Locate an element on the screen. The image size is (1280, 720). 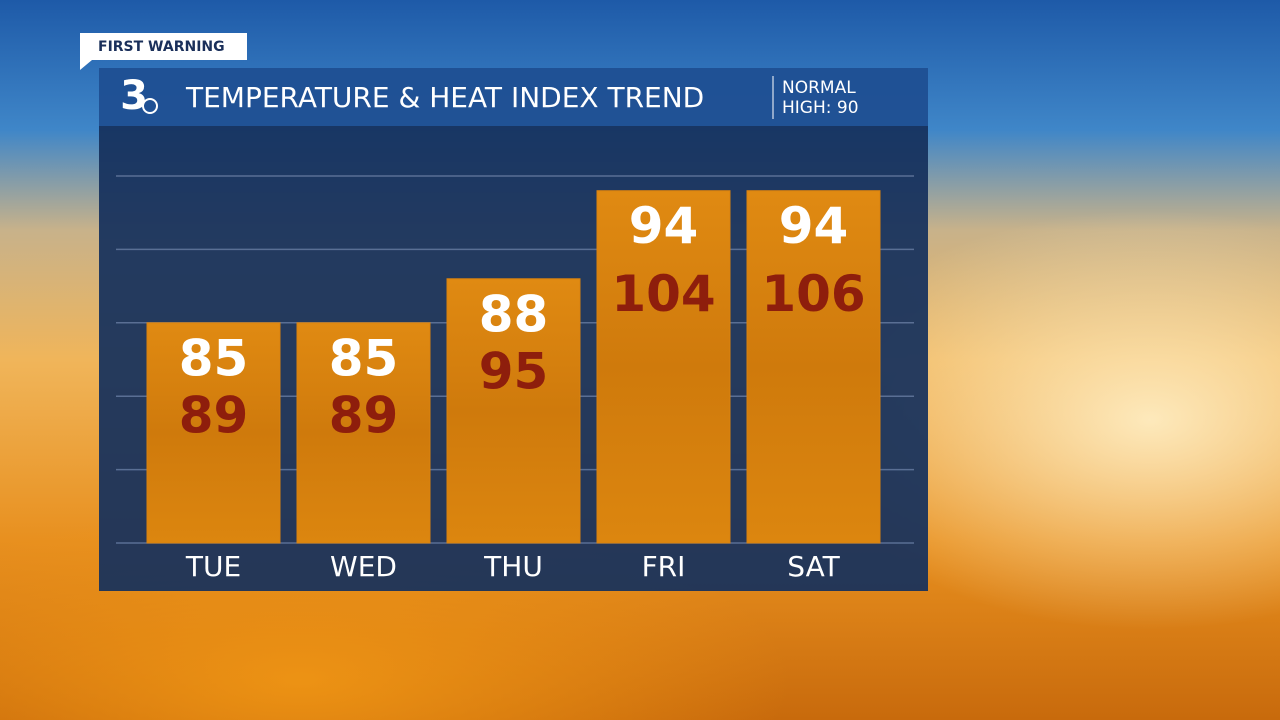
normal-label: HIGH: 90 is located at coordinates (820, 108).